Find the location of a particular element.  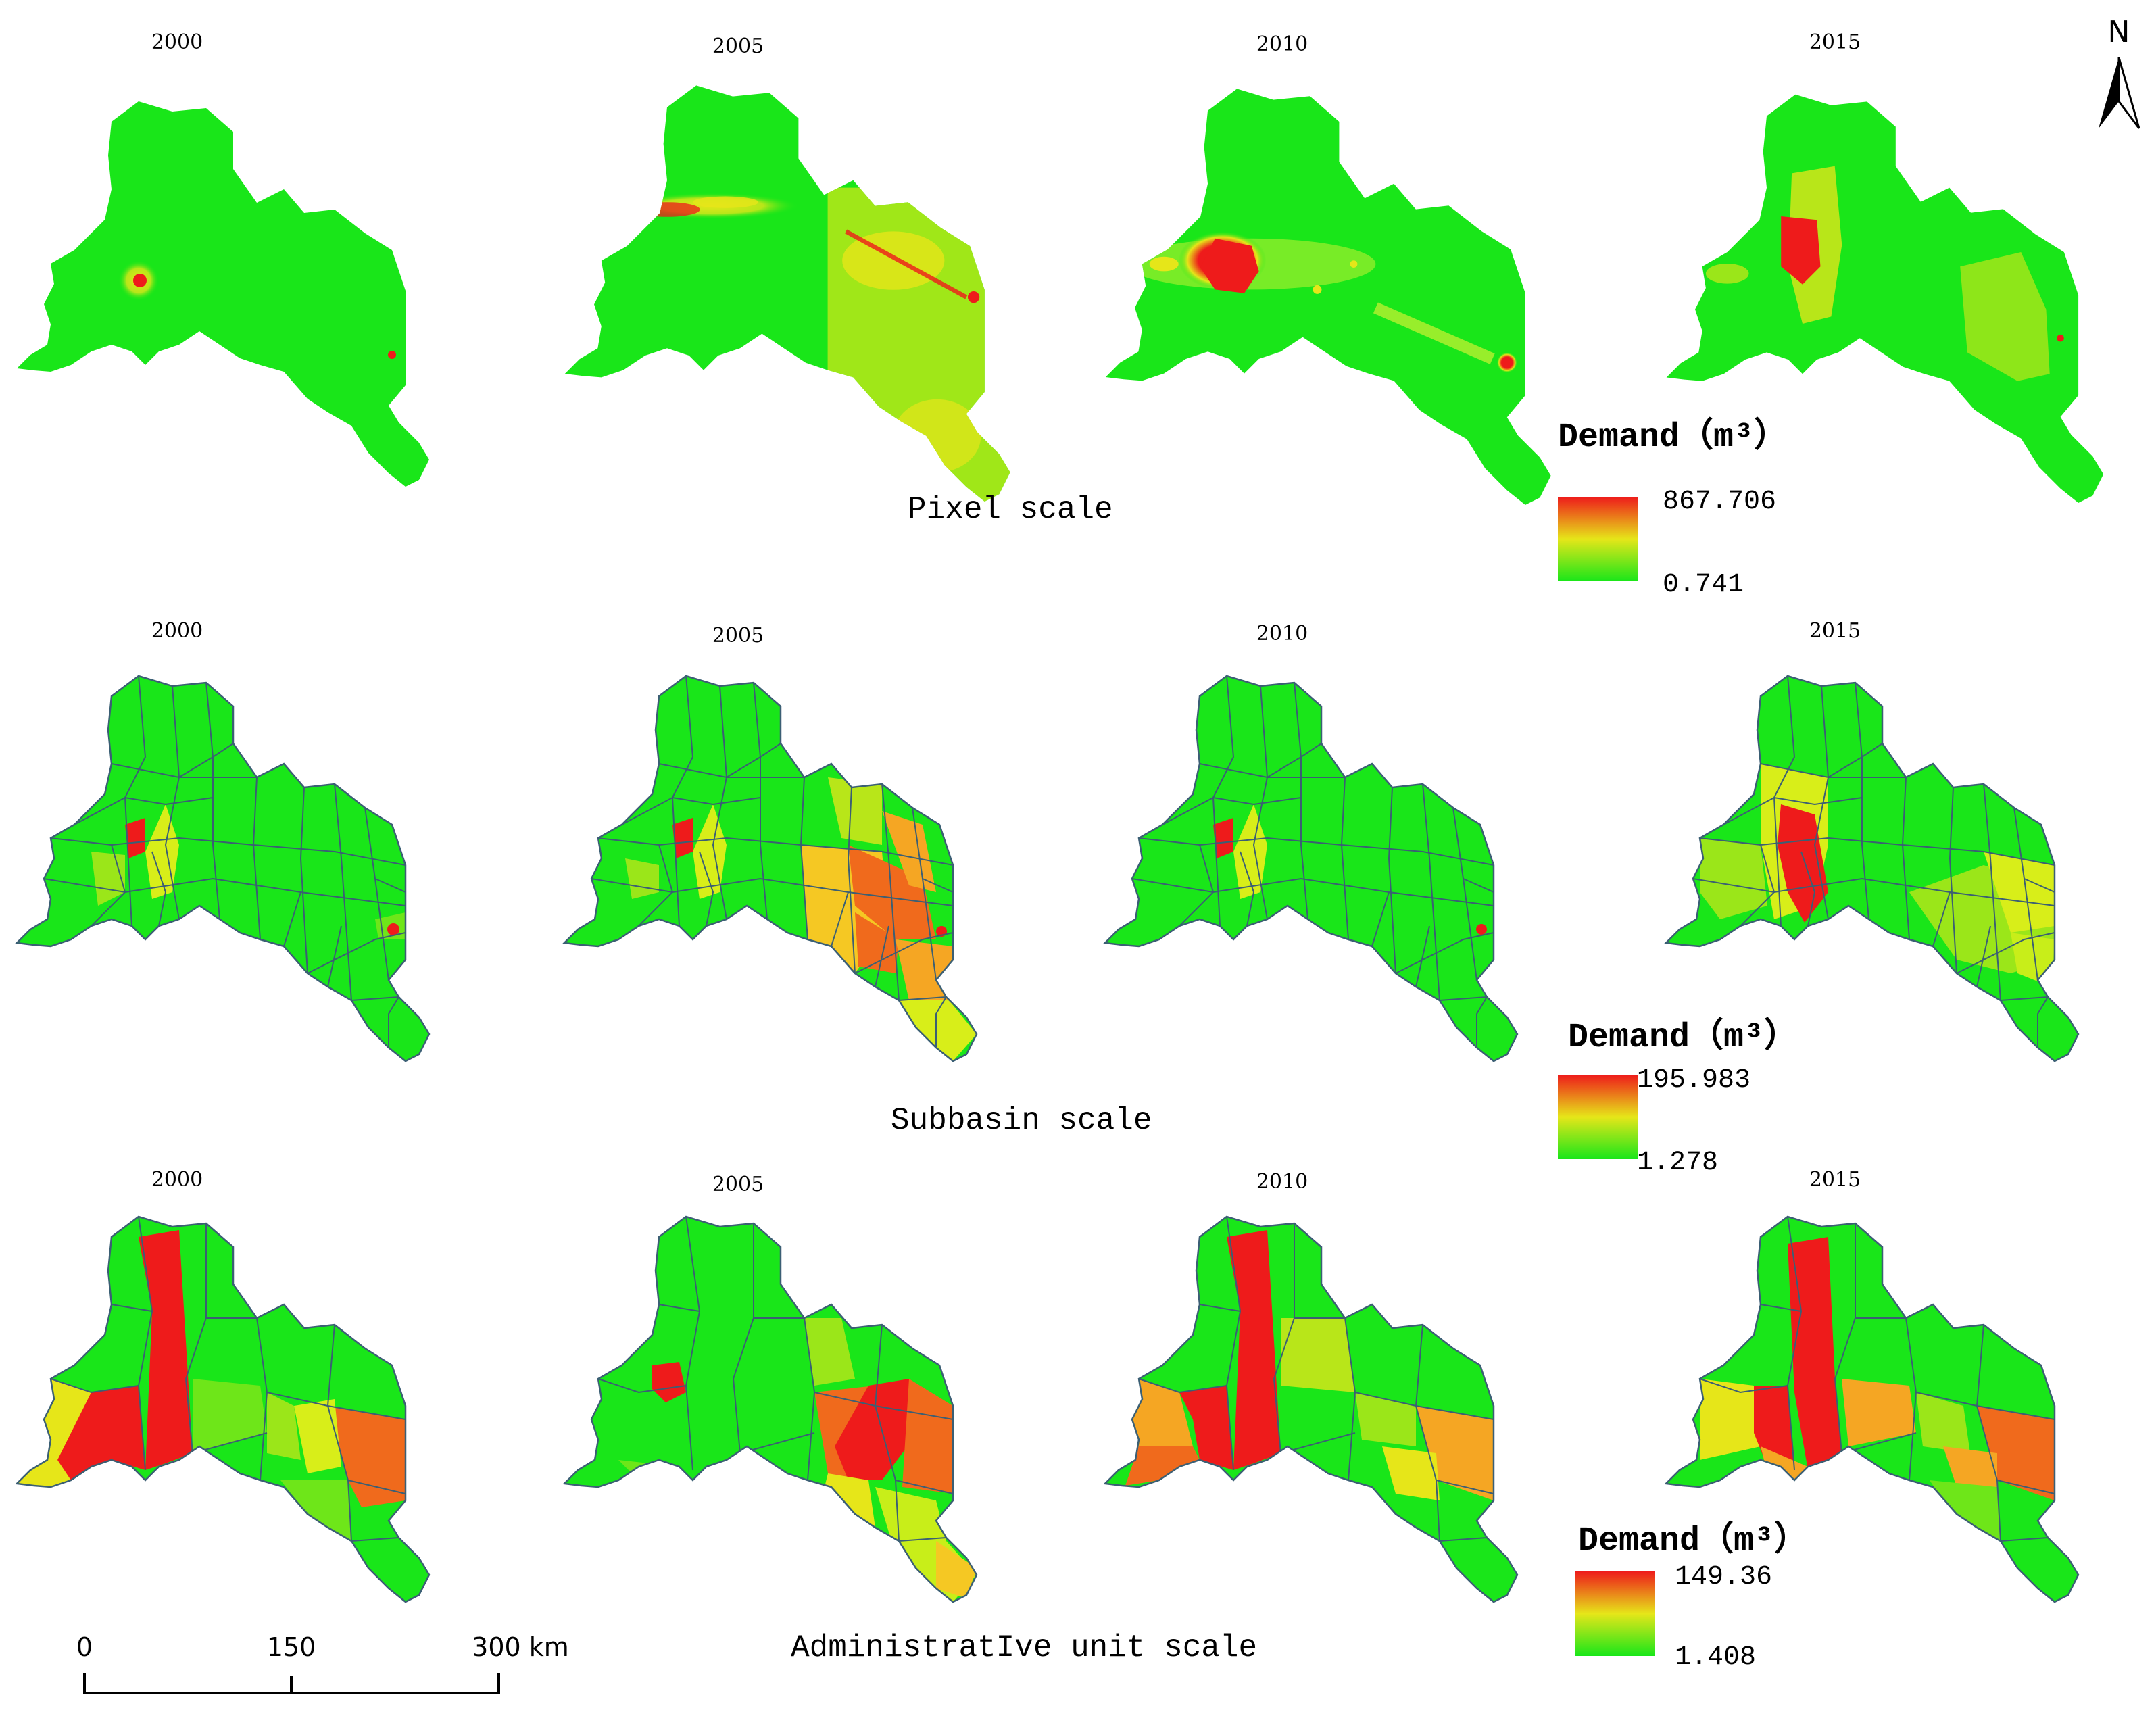

legend-subbasin: Demand（m³） 195.983 1.278 is located at coordinates (1678, 1097).